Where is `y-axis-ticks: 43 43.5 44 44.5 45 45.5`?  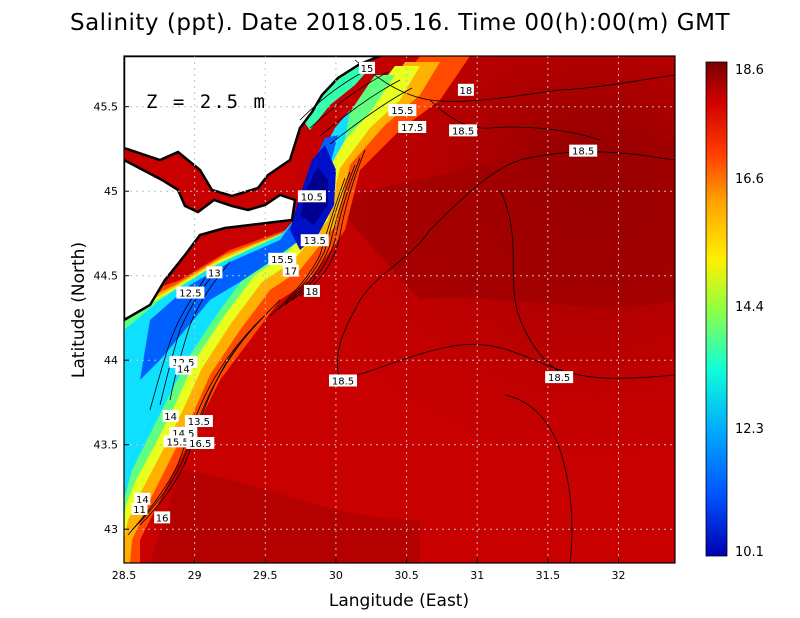
y-axis-ticks: 43 43.5 44 44.5 45 45.5 is located at coordinates (111, 318).